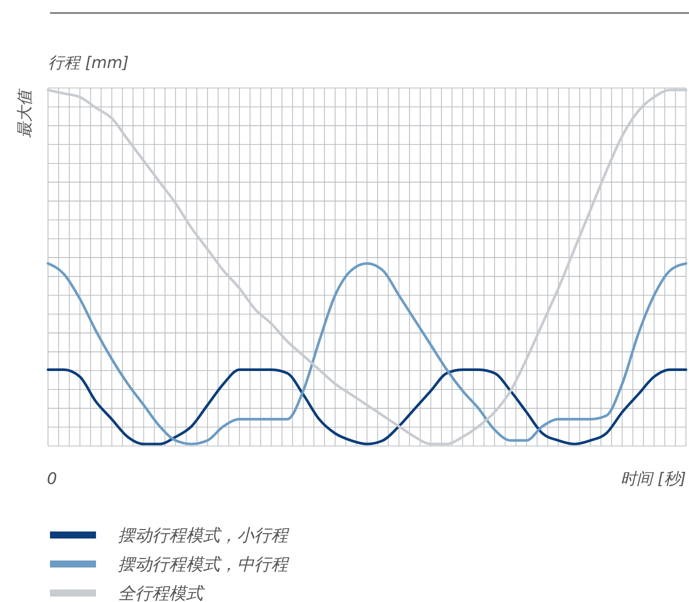 The image size is (689, 602). What do you see at coordinates (52, 478) in the screenshot?
I see `text: 0` at bounding box center [52, 478].